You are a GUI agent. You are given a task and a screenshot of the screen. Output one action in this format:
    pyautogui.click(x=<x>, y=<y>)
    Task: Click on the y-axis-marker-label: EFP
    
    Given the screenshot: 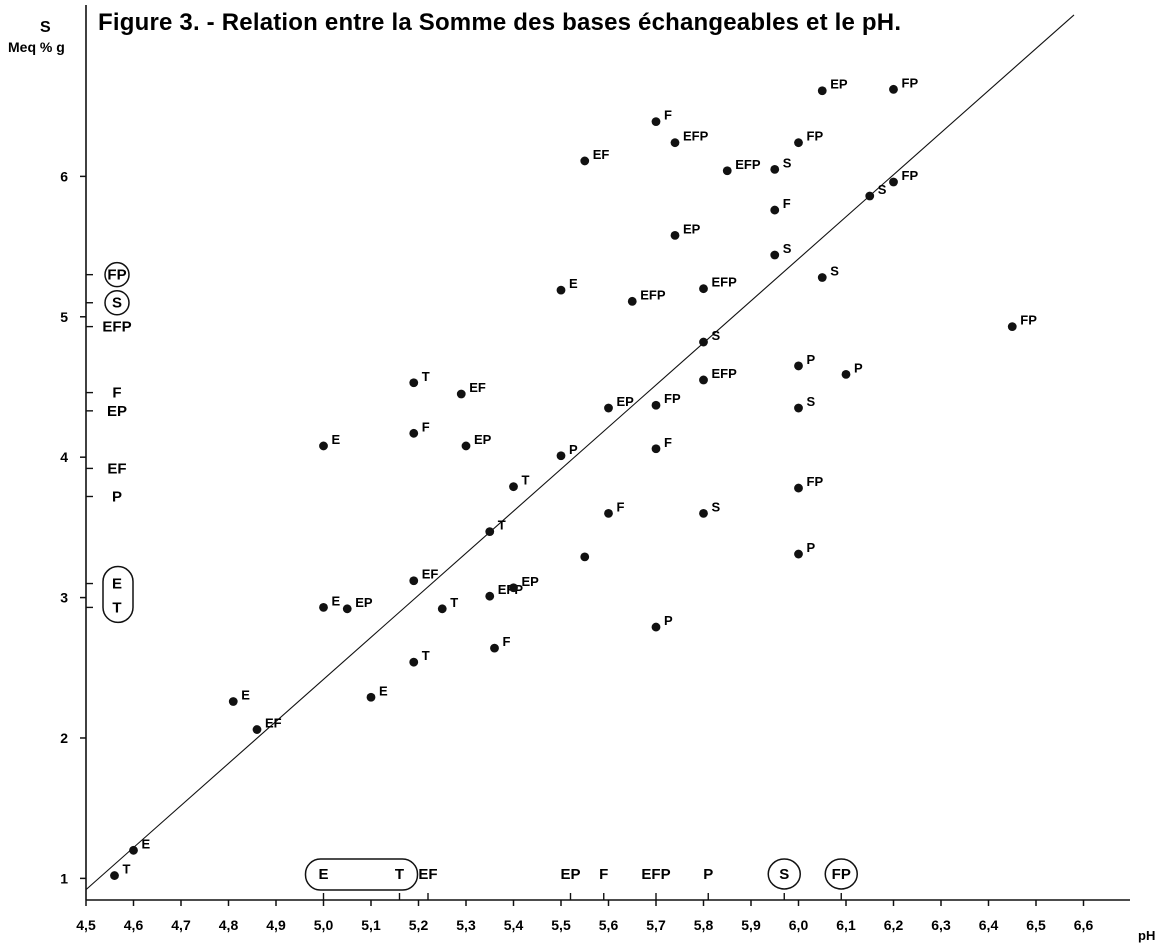 What is the action you would take?
    pyautogui.click(x=116, y=327)
    